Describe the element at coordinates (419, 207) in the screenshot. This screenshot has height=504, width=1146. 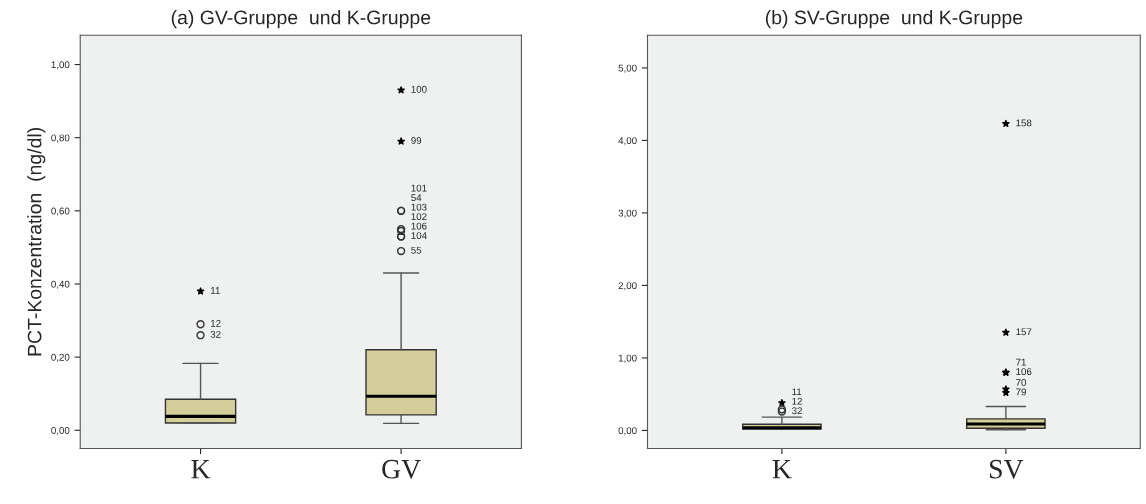
I see `annotation: 103` at that location.